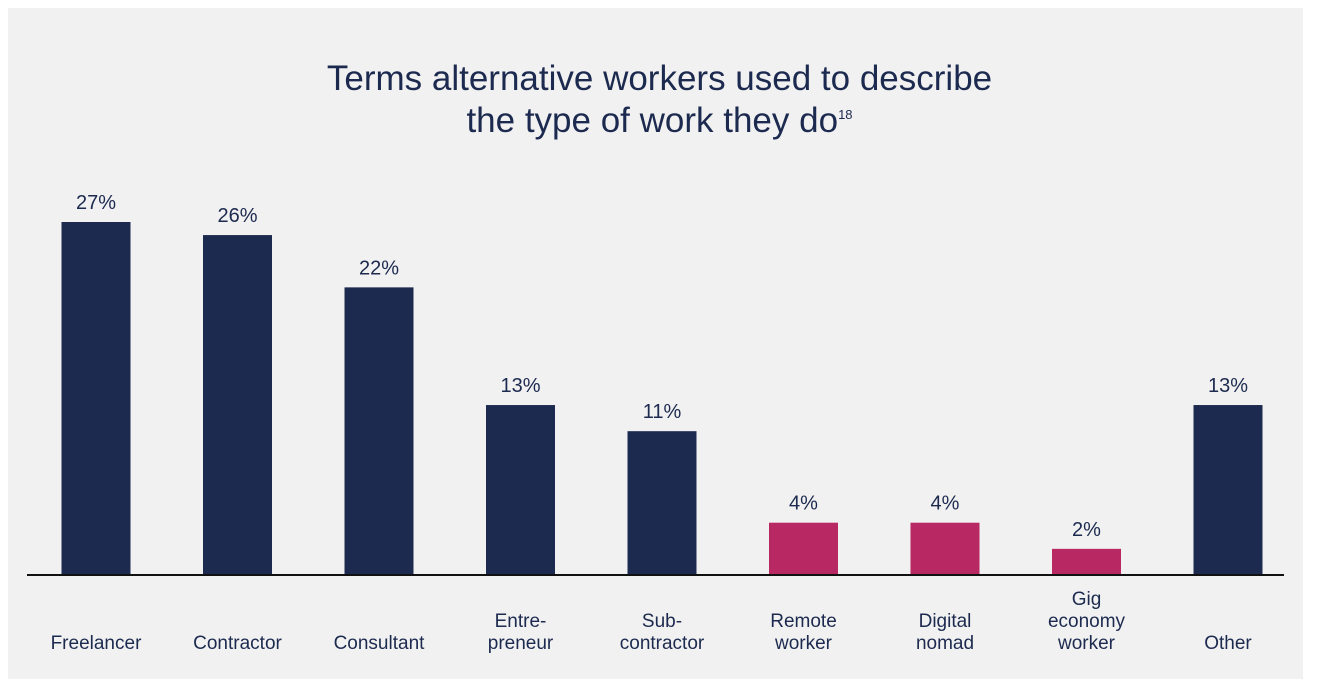 Image resolution: width=1319 pixels, height=687 pixels. I want to click on category-label-5: Sub- contractor, so click(662, 632).